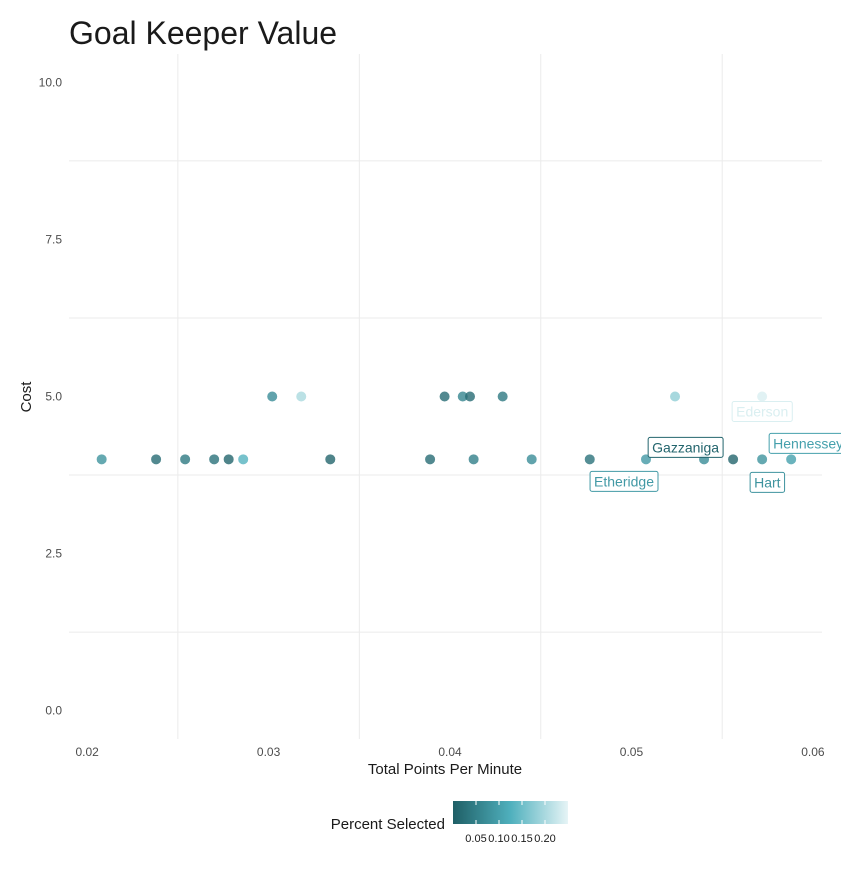 This screenshot has height=872, width=841. I want to click on point-label: Hart, so click(767, 482).